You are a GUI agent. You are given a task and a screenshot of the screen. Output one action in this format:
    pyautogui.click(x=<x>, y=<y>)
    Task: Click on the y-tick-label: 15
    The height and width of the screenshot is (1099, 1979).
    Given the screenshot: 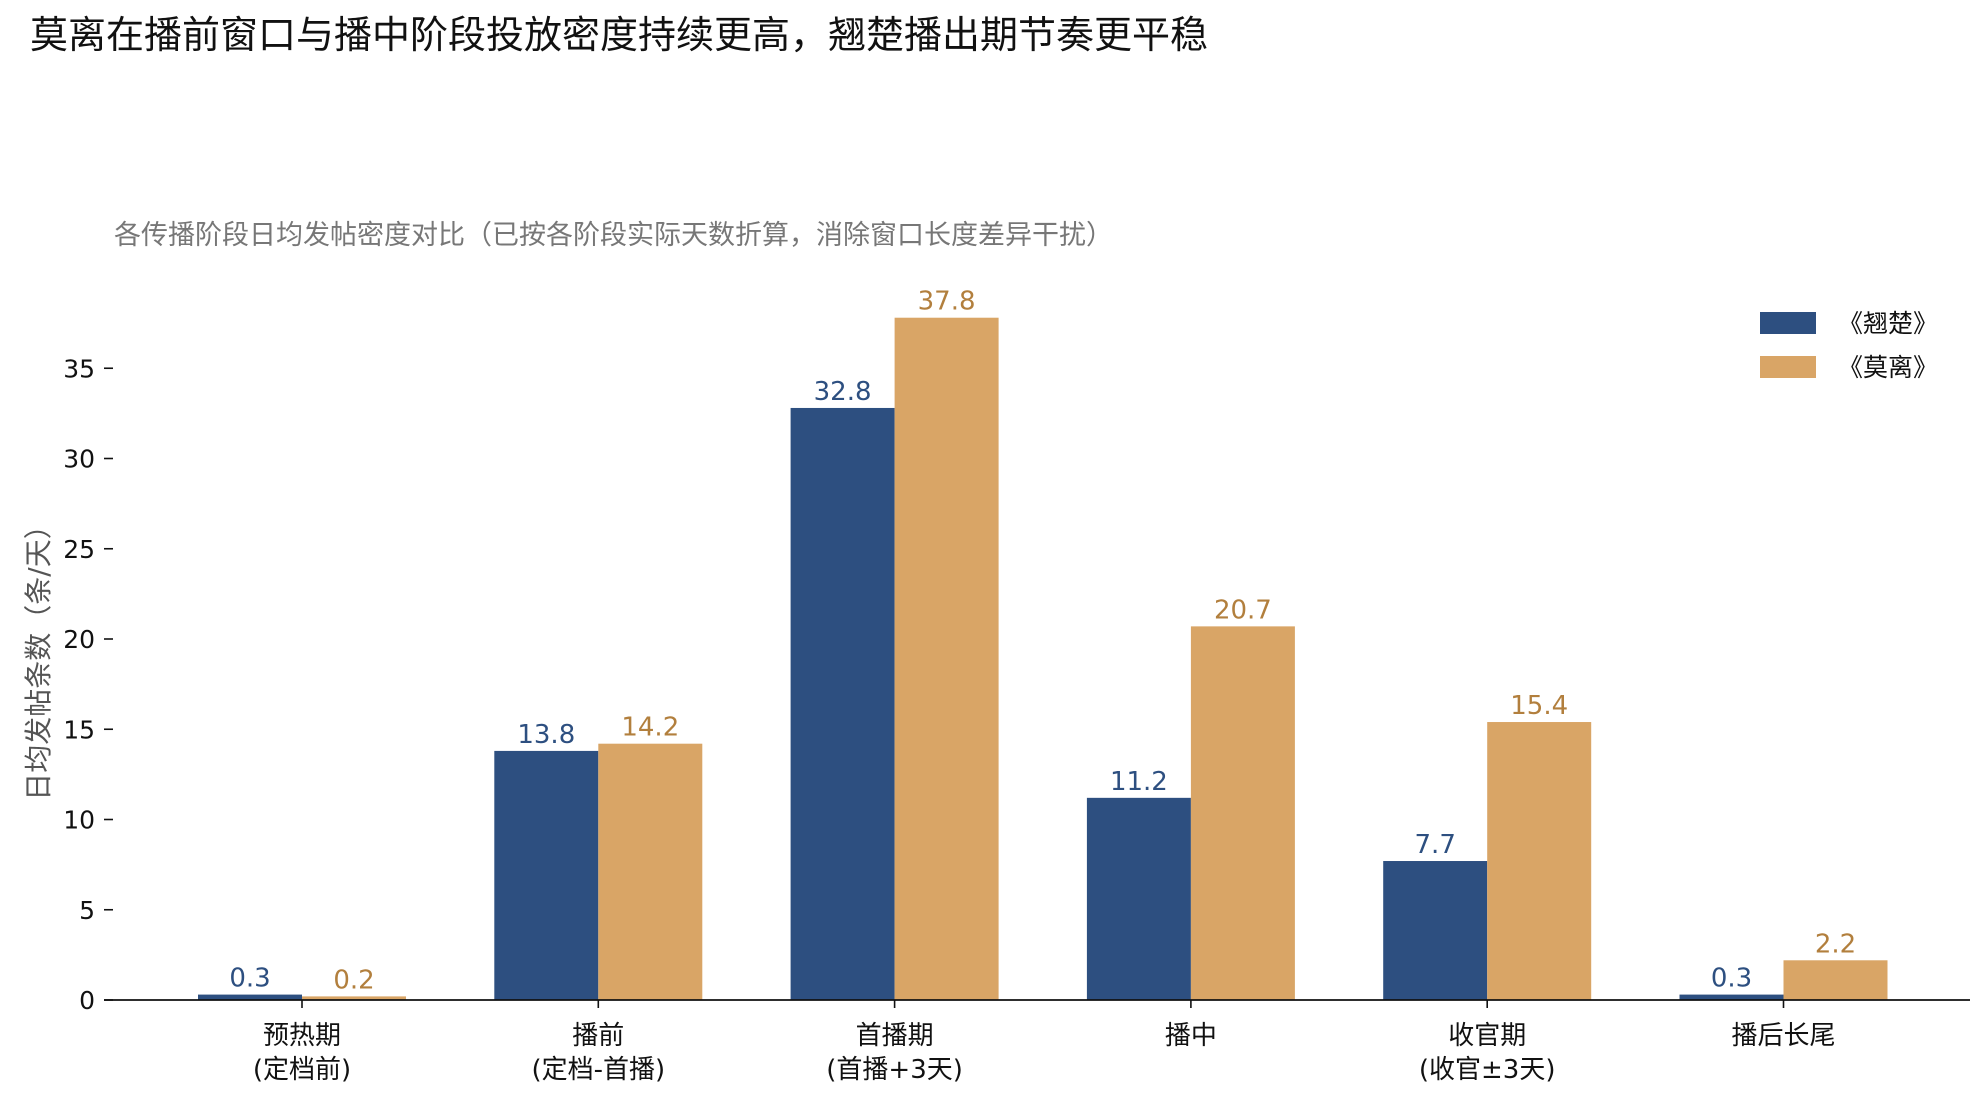 What is the action you would take?
    pyautogui.click(x=79, y=729)
    